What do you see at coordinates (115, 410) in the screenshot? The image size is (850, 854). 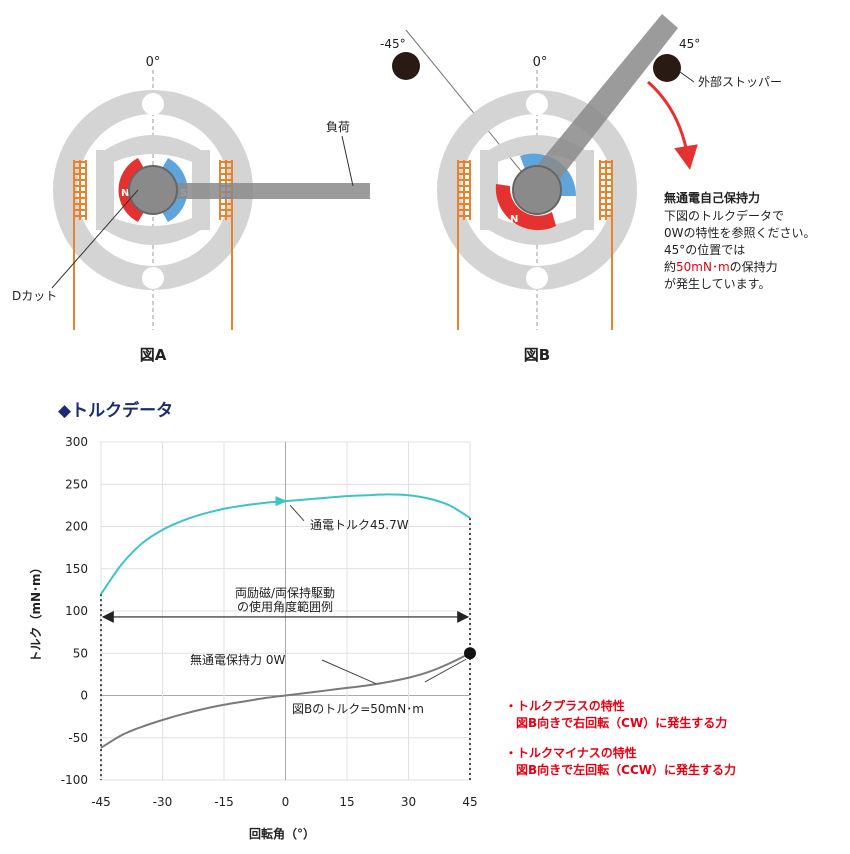 I see `section-title: ◆トルクデータ` at bounding box center [115, 410].